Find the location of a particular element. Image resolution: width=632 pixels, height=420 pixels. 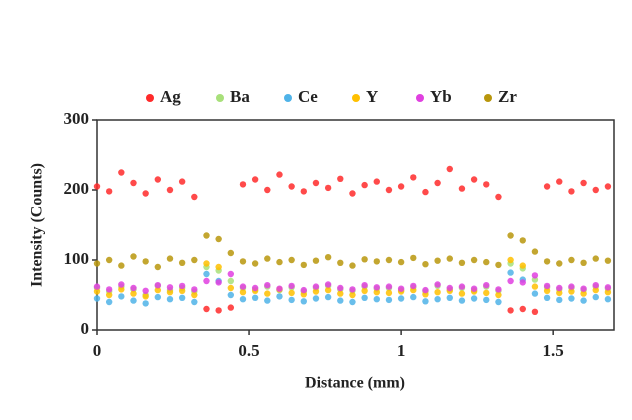

legend-label: Ag is located at coordinates (170, 96).